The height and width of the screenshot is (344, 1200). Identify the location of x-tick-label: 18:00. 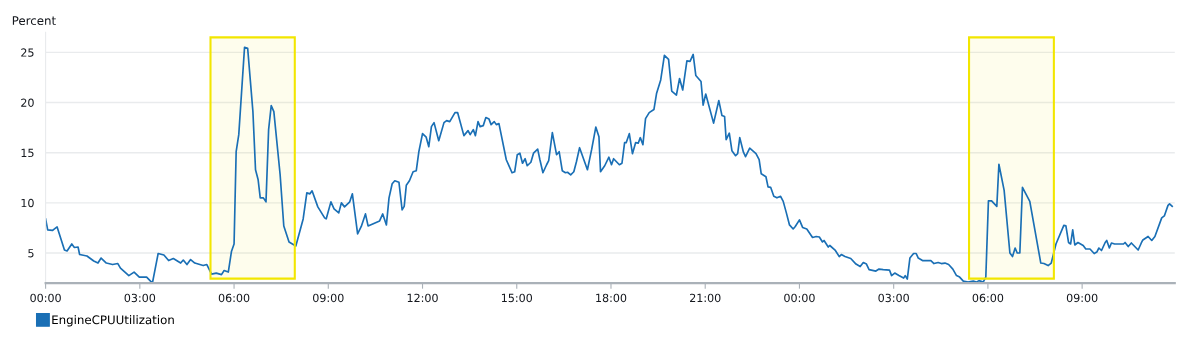
(611, 298).